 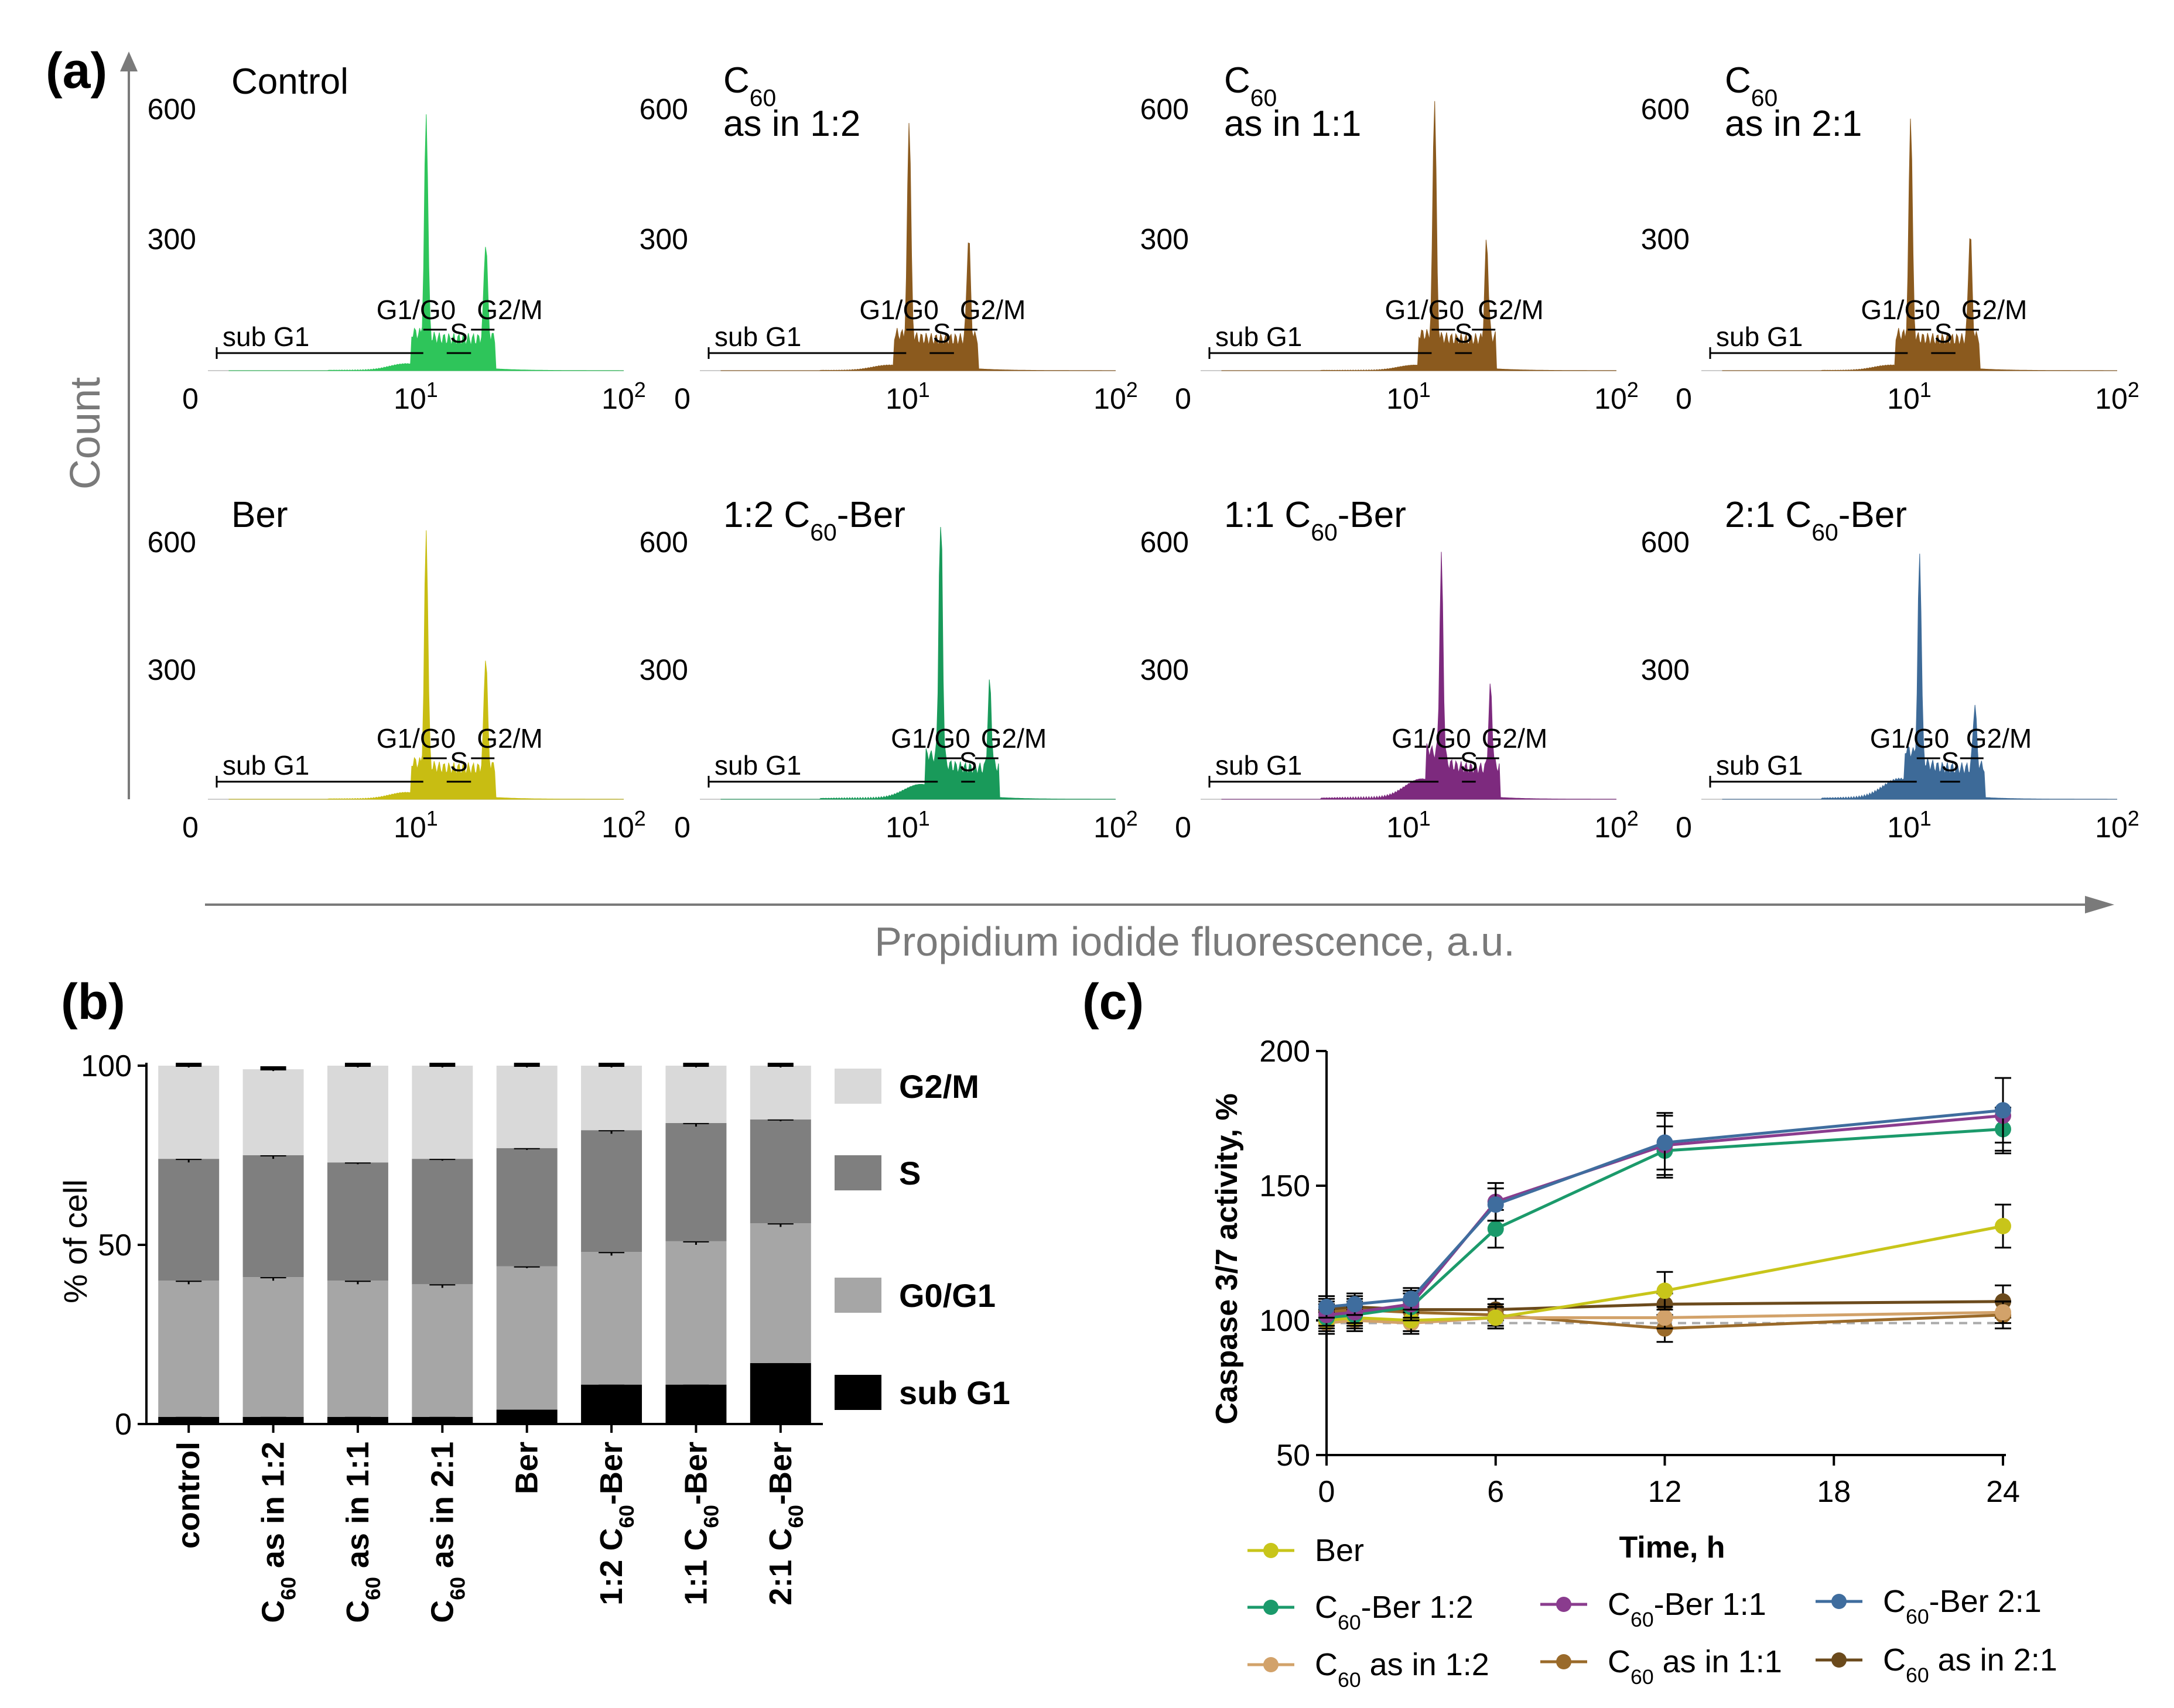 What do you see at coordinates (939, 1086) in the screenshot?
I see `bar-legend-label: G2/M` at bounding box center [939, 1086].